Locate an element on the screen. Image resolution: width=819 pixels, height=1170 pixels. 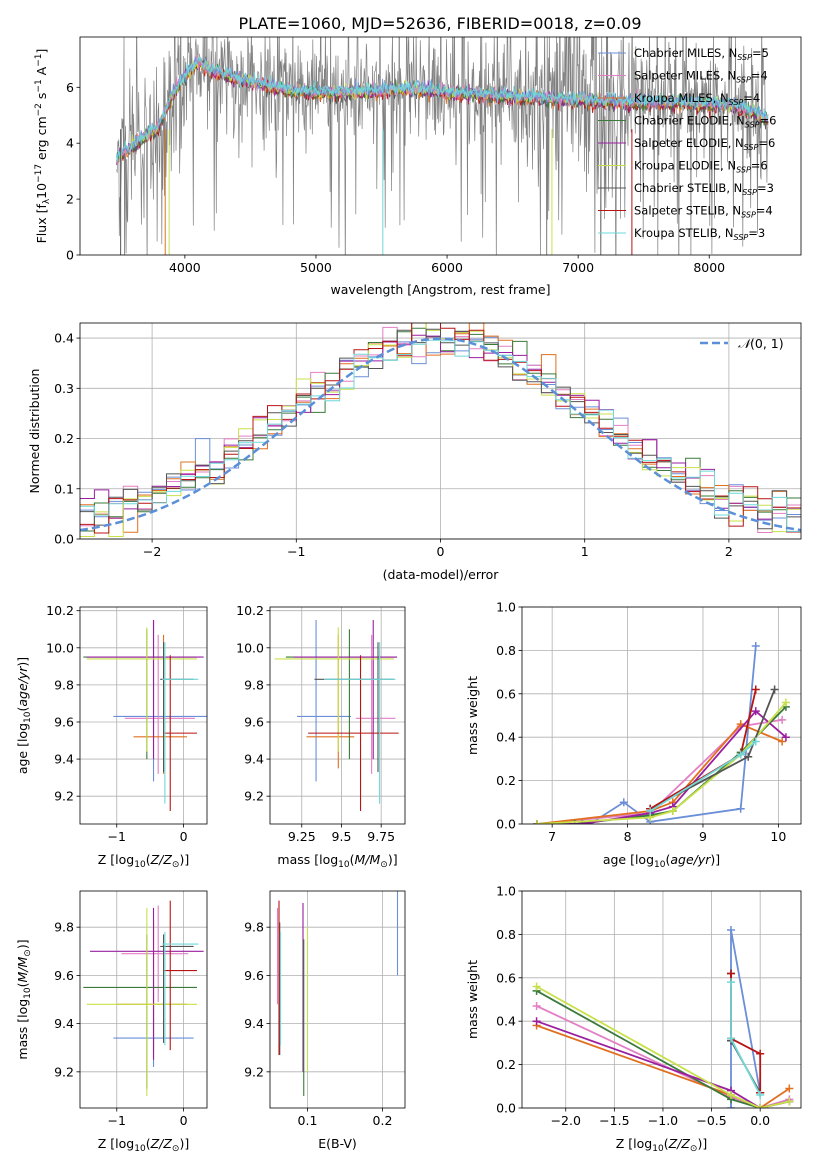
x-tick-label: 5000 is located at coordinates (316, 267).